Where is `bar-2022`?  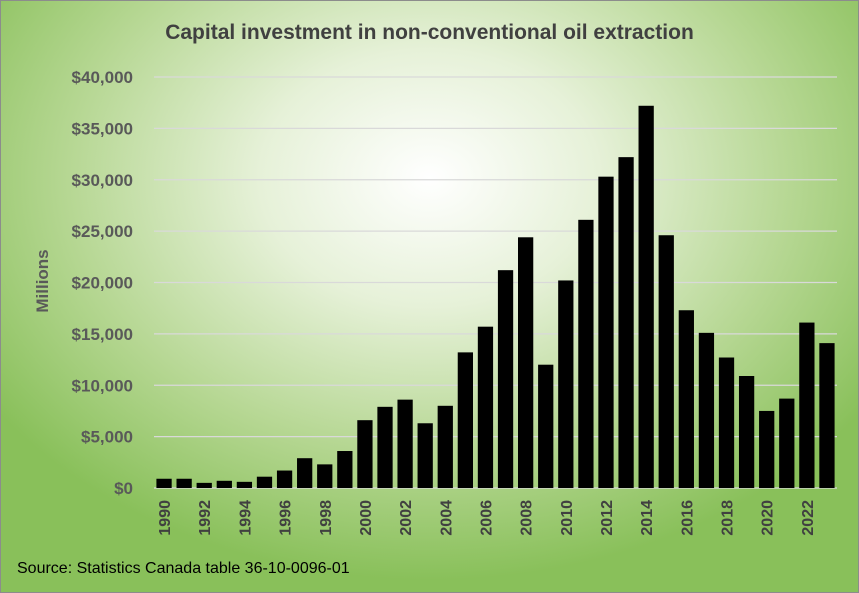 bar-2022 is located at coordinates (807, 405).